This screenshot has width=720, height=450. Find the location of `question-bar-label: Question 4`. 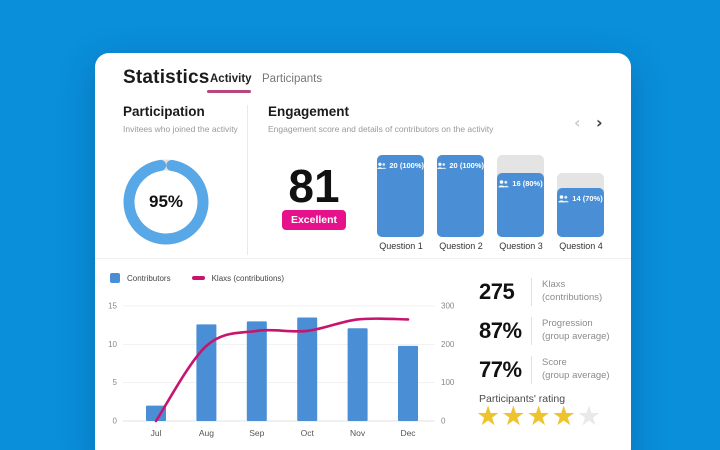

question-bar-label: Question 4 is located at coordinates (581, 246).